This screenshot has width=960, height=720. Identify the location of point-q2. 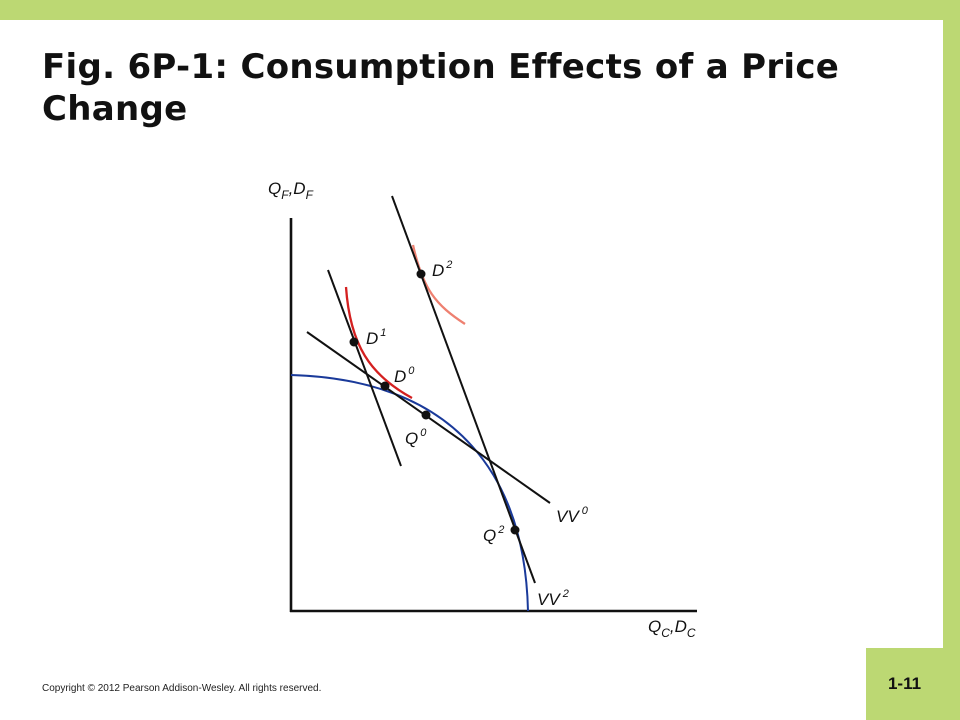
(515, 530).